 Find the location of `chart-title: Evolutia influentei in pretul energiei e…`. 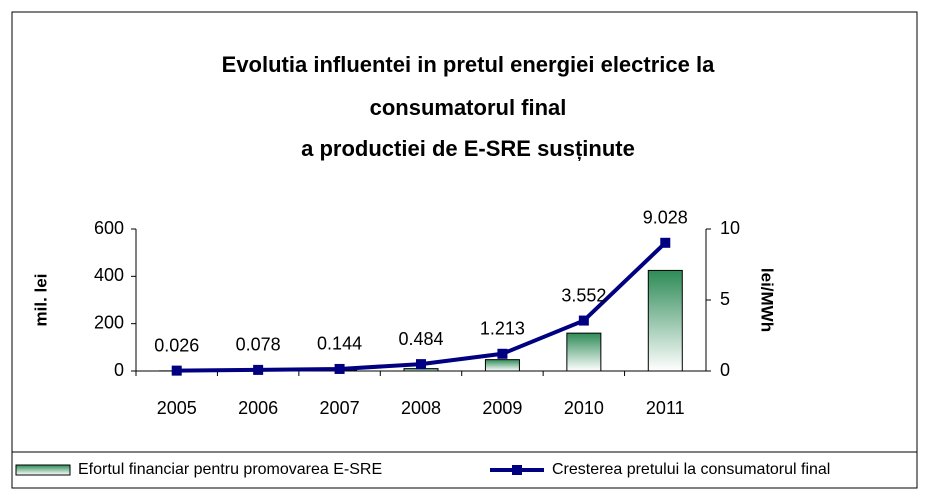

chart-title: Evolutia influentei in pretul energiei e… is located at coordinates (468, 64).